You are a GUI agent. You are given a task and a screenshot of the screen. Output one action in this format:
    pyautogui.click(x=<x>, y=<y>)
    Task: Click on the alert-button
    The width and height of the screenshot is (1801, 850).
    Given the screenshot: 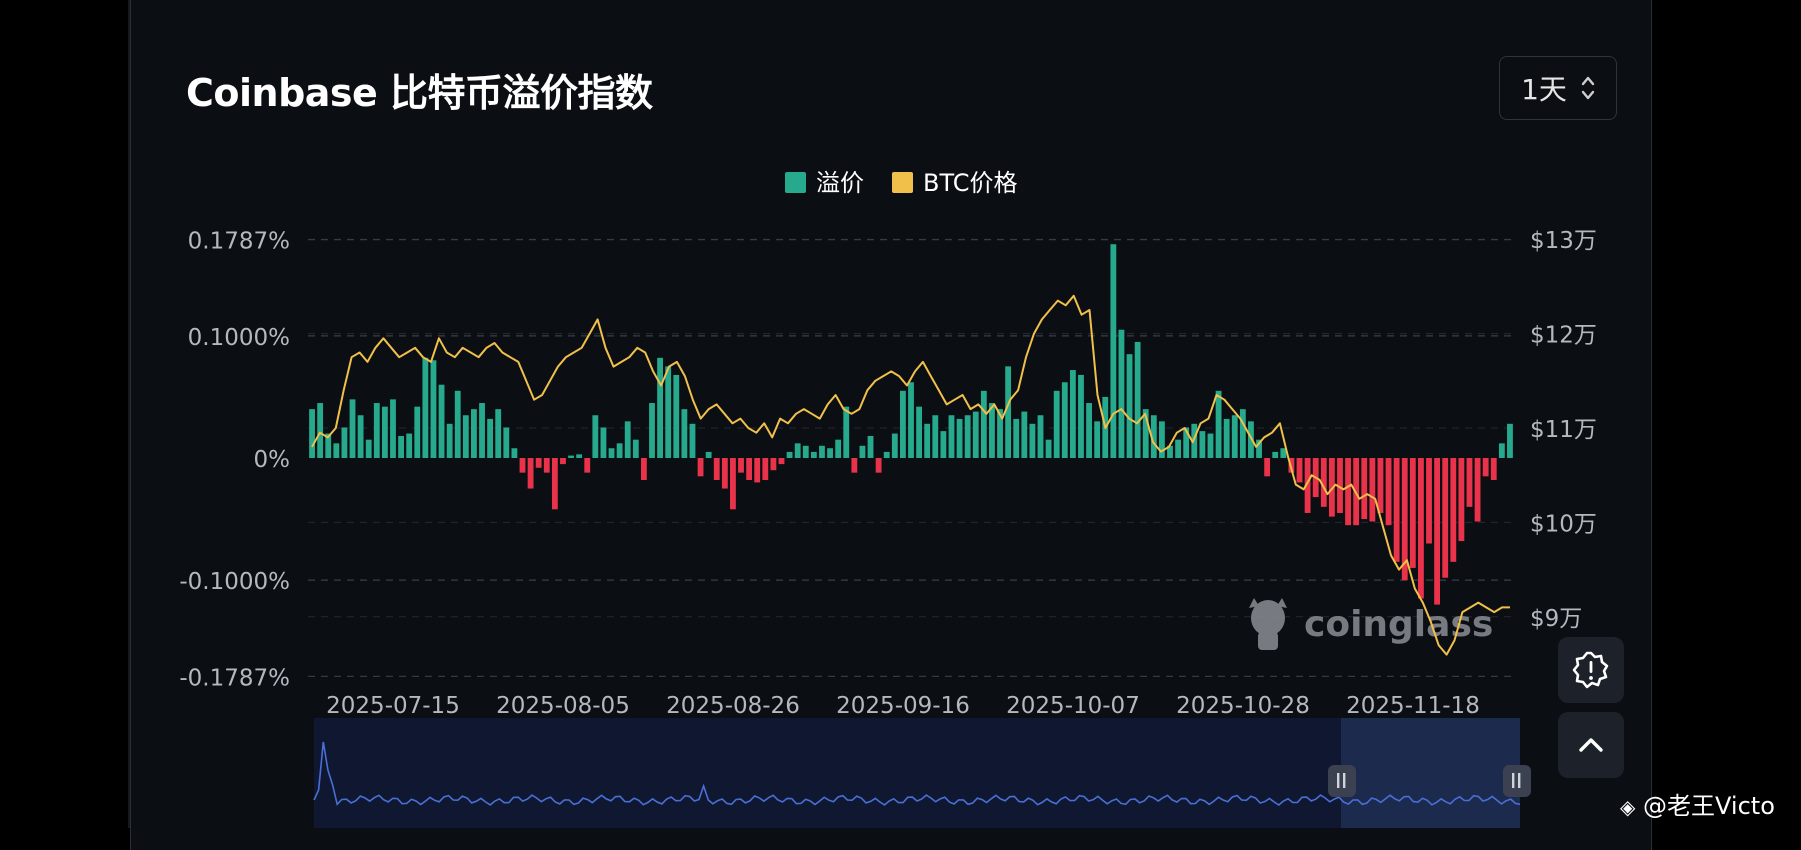 What is the action you would take?
    pyautogui.click(x=1591, y=670)
    